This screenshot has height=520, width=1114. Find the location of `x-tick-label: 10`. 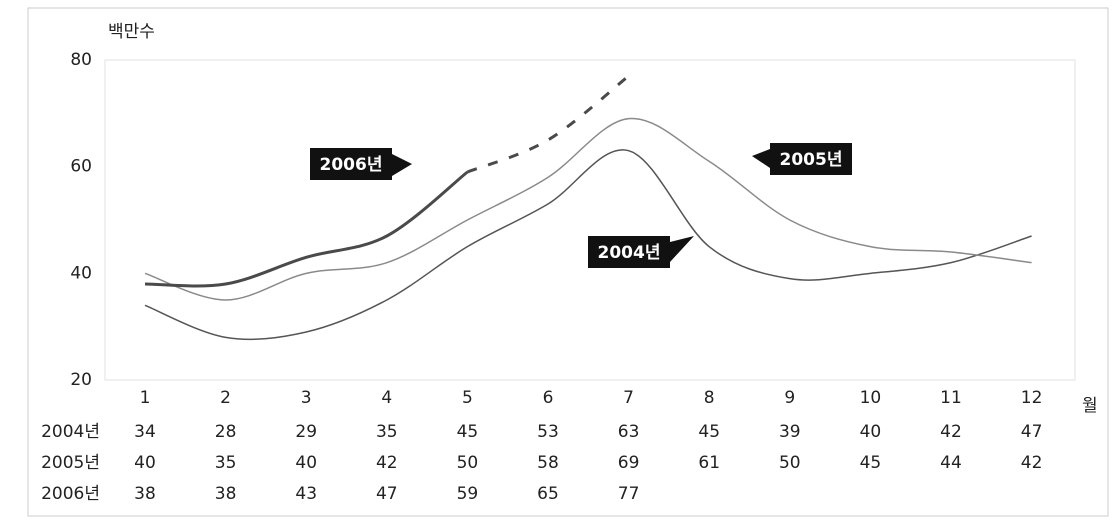

x-tick-label: 10 is located at coordinates (871, 398).